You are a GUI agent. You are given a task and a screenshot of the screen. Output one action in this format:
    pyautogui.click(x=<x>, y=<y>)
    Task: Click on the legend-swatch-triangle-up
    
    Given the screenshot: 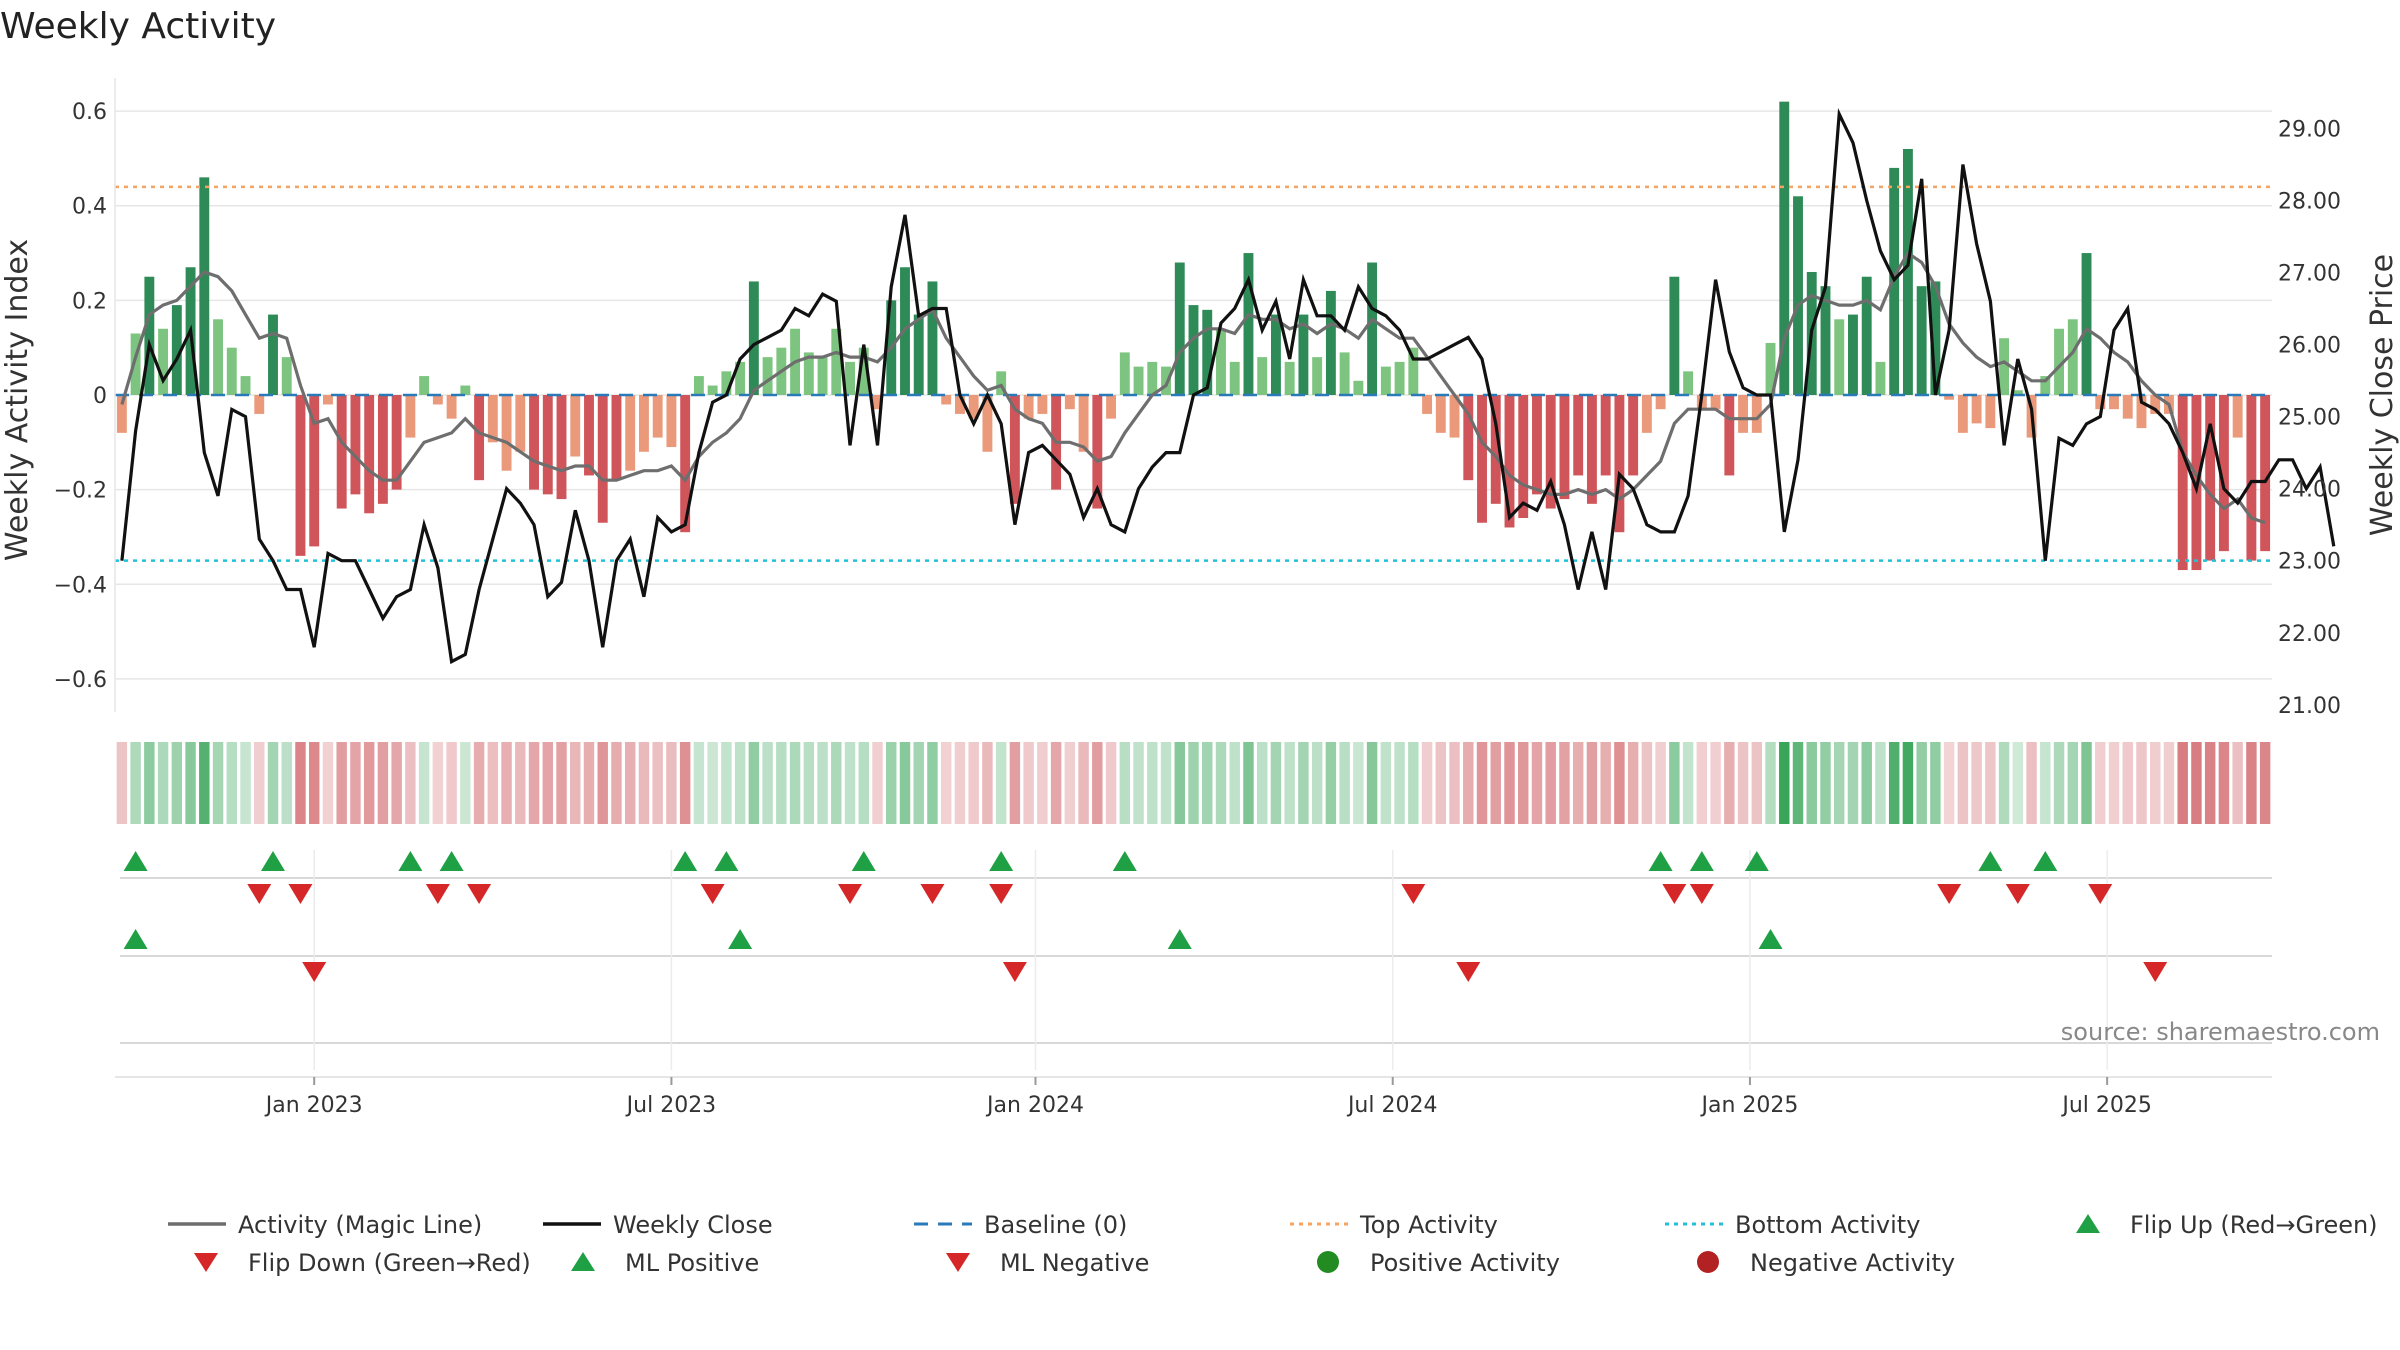 What is the action you would take?
    pyautogui.click(x=2088, y=1223)
    